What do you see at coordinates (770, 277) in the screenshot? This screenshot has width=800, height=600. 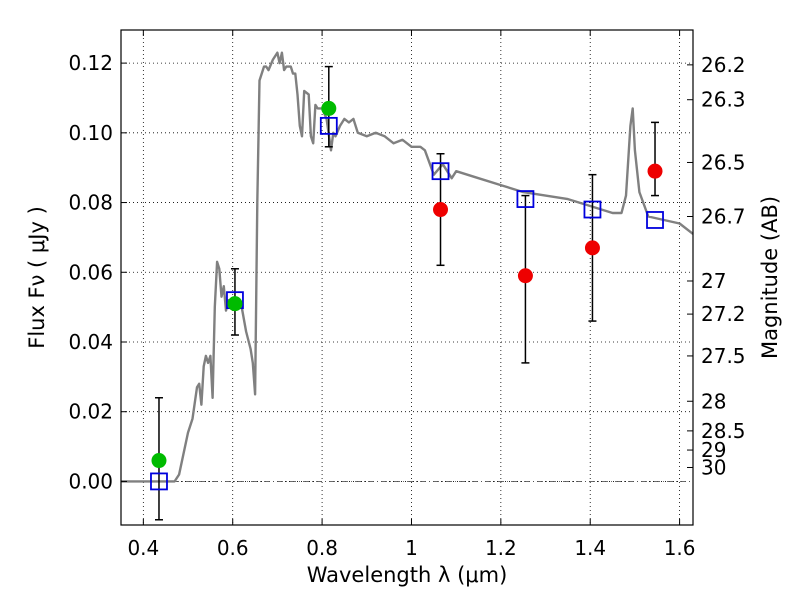 I see `right-axis-title: Magnitude (AB)` at bounding box center [770, 277].